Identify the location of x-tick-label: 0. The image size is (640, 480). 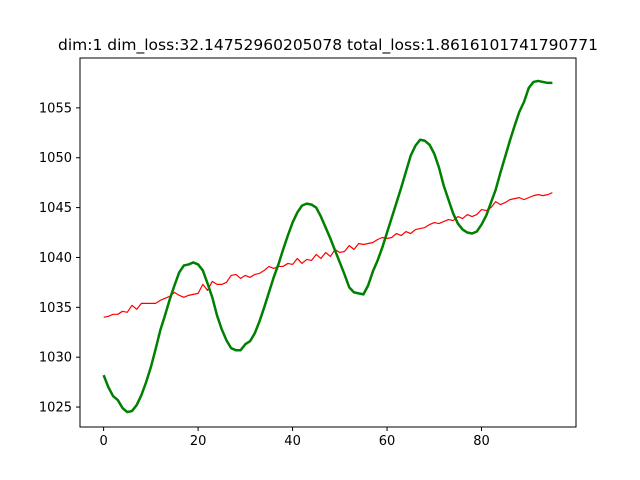
(103, 441).